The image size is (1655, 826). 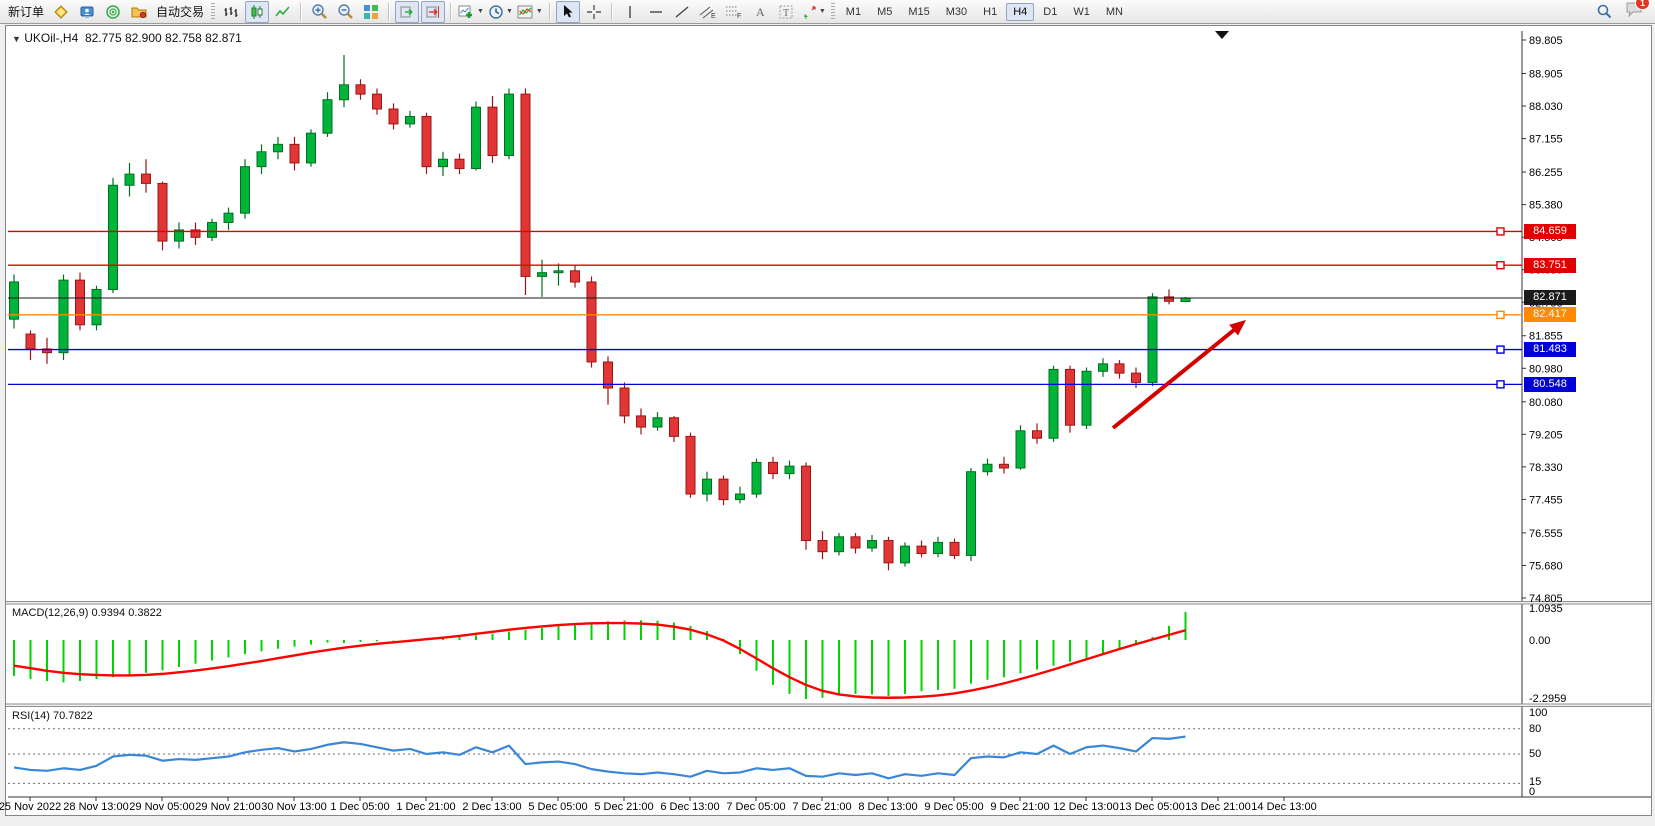 I want to click on svg-text: E, so click(x=713, y=16).